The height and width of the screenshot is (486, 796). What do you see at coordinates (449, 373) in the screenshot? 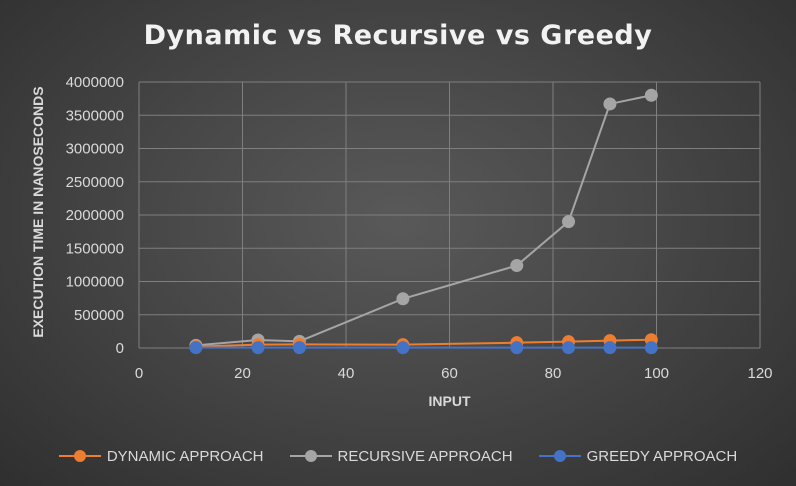
I see `x-tick-label: 60` at bounding box center [449, 373].